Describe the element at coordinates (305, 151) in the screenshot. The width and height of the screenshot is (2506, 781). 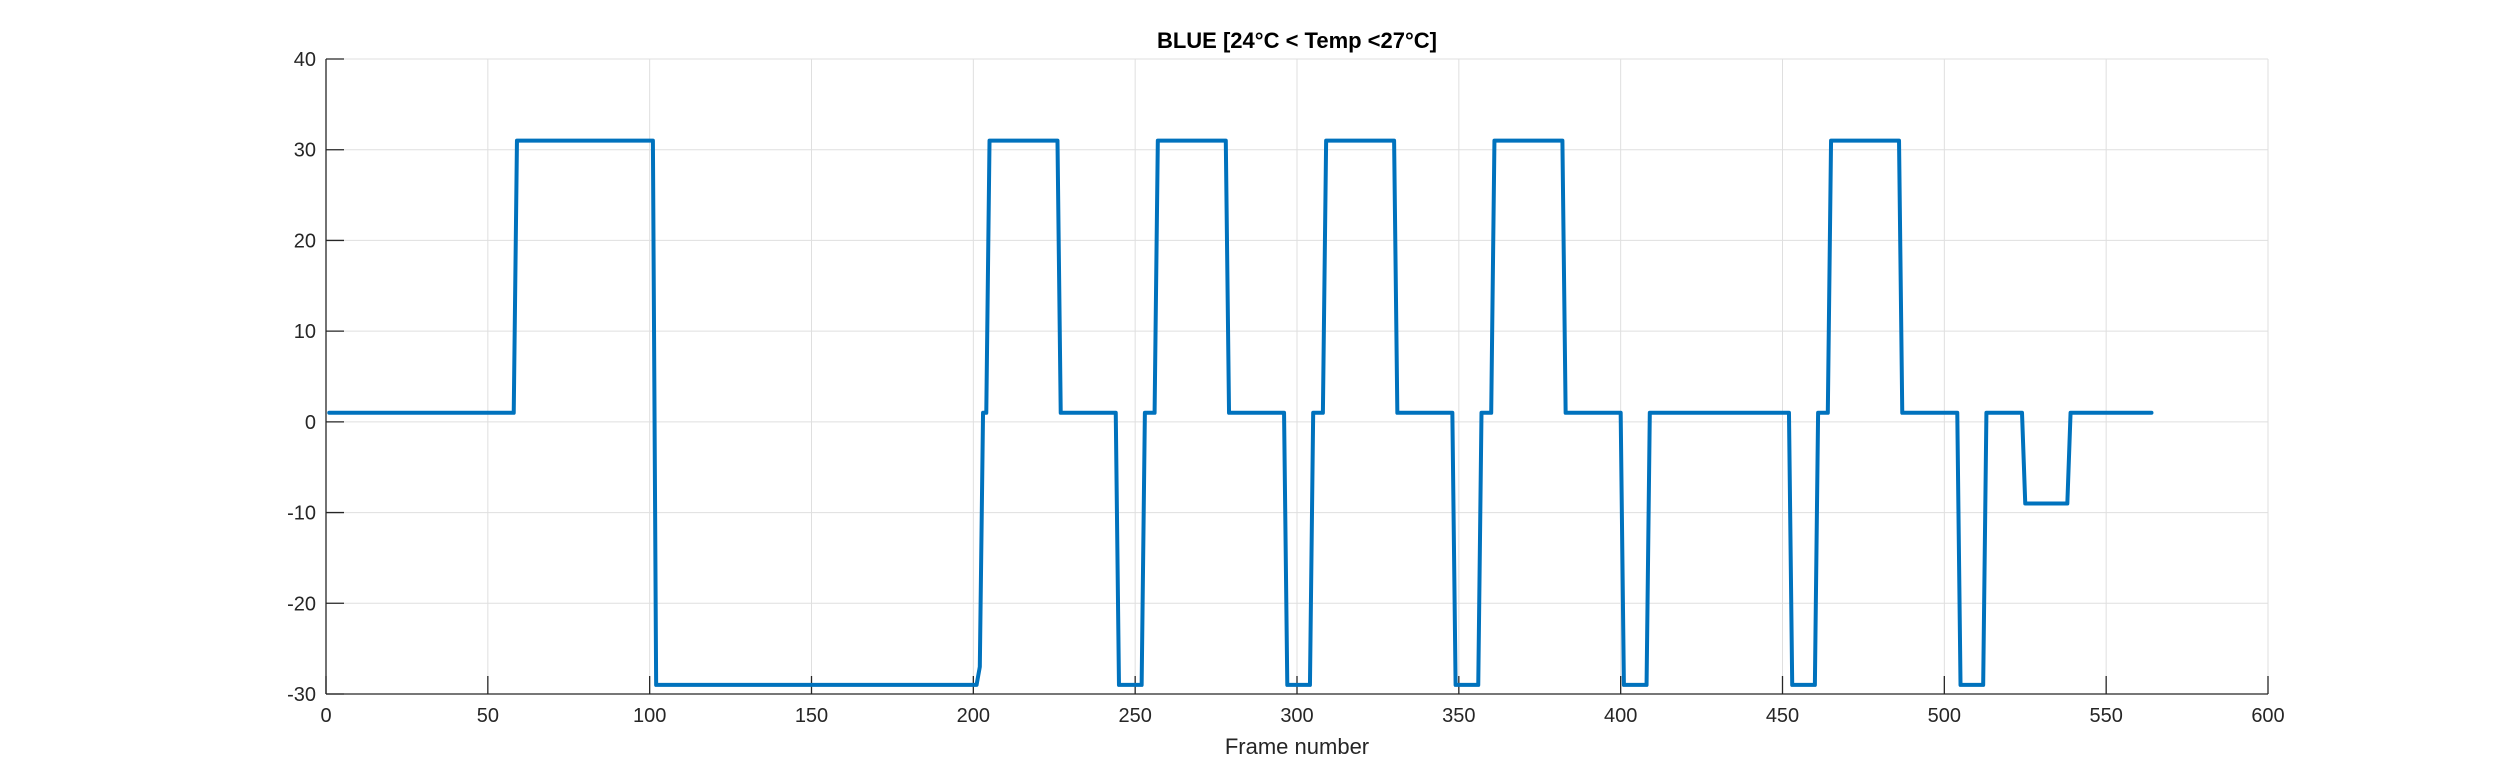
I see `y-tick-label: 30` at that location.